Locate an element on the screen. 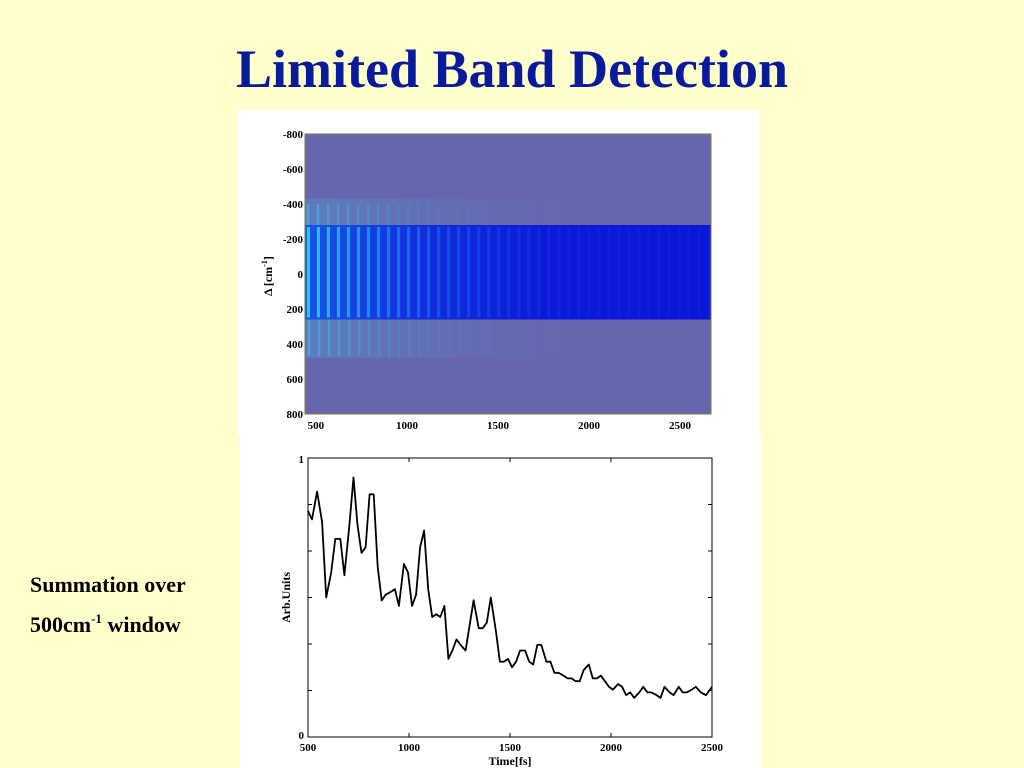  heatmap-y-tick-label: 800 is located at coordinates (295, 415).